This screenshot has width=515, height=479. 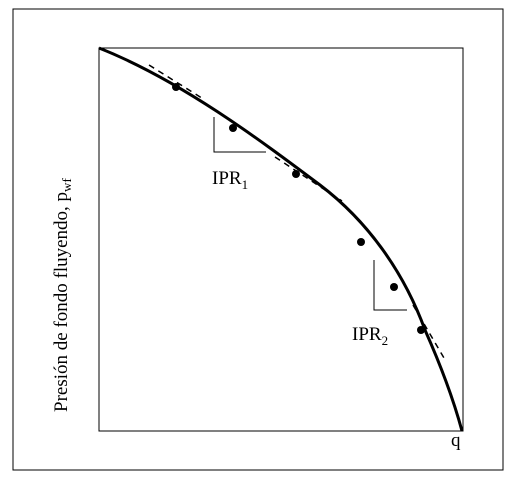 What do you see at coordinates (239, 135) in the screenshot?
I see `slope-triangle-ipr1` at bounding box center [239, 135].